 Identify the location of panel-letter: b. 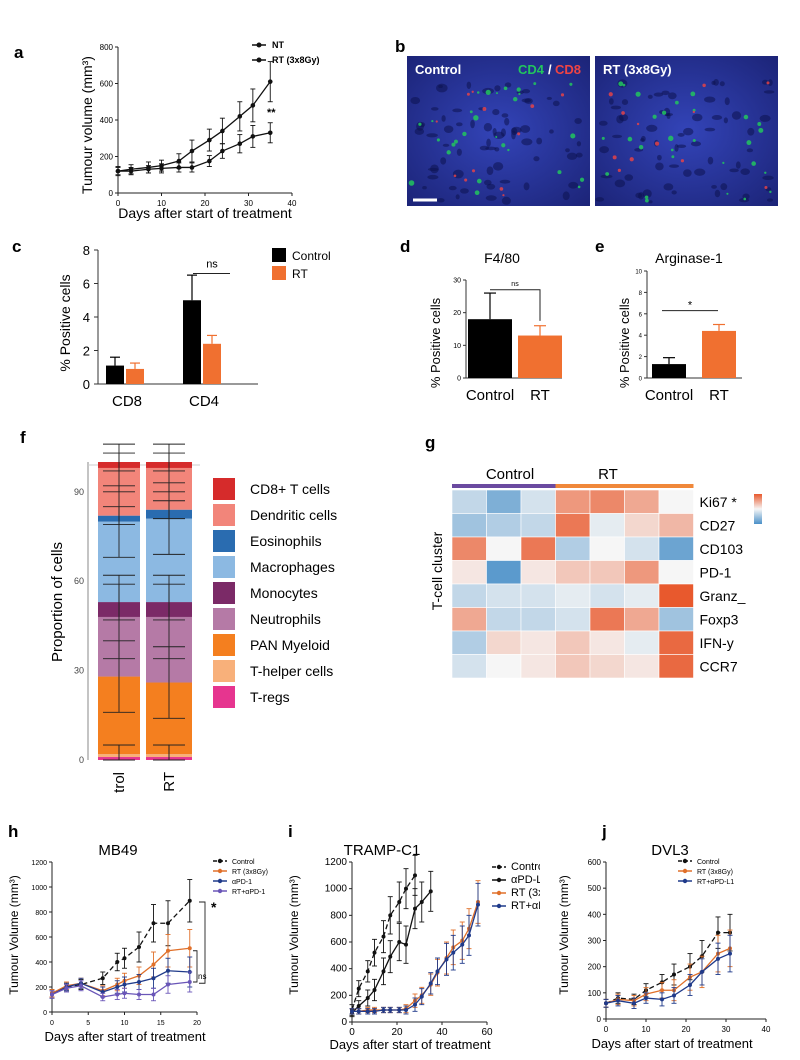
(400, 46).